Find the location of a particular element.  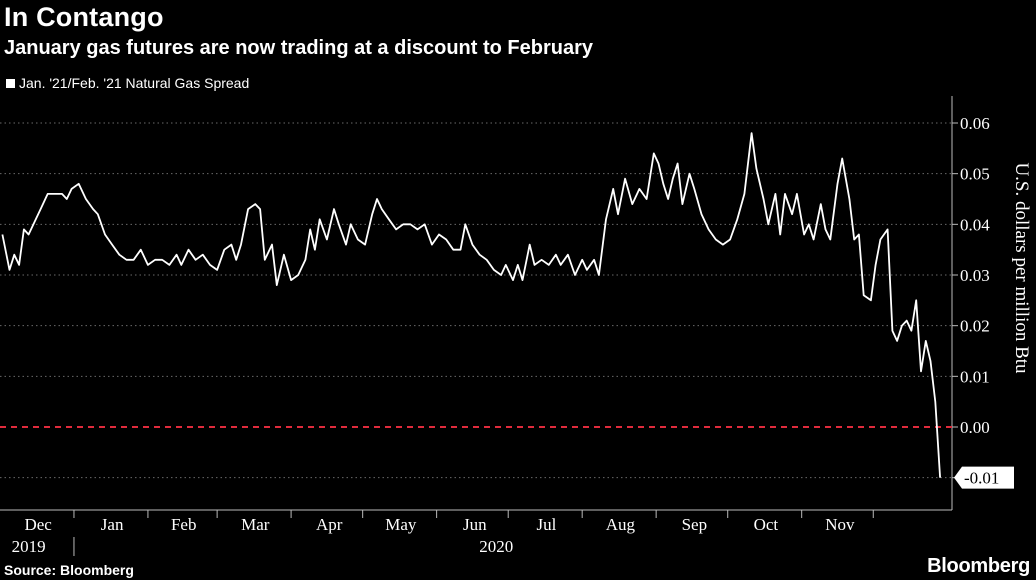

source-note: Source: Bloomberg is located at coordinates (69, 570).